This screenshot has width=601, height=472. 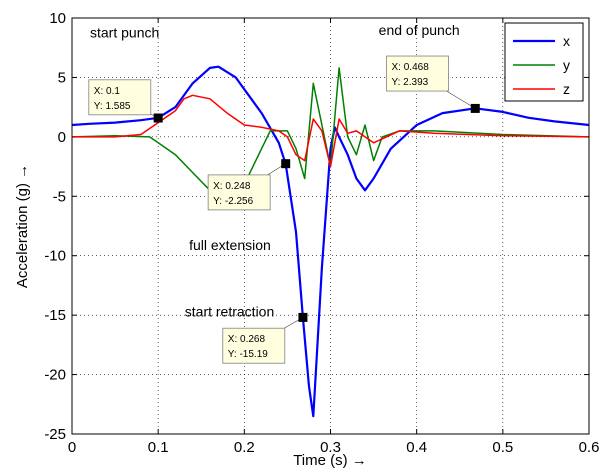 I want to click on datatip-y-text: Y: 1.585, so click(x=112, y=106).